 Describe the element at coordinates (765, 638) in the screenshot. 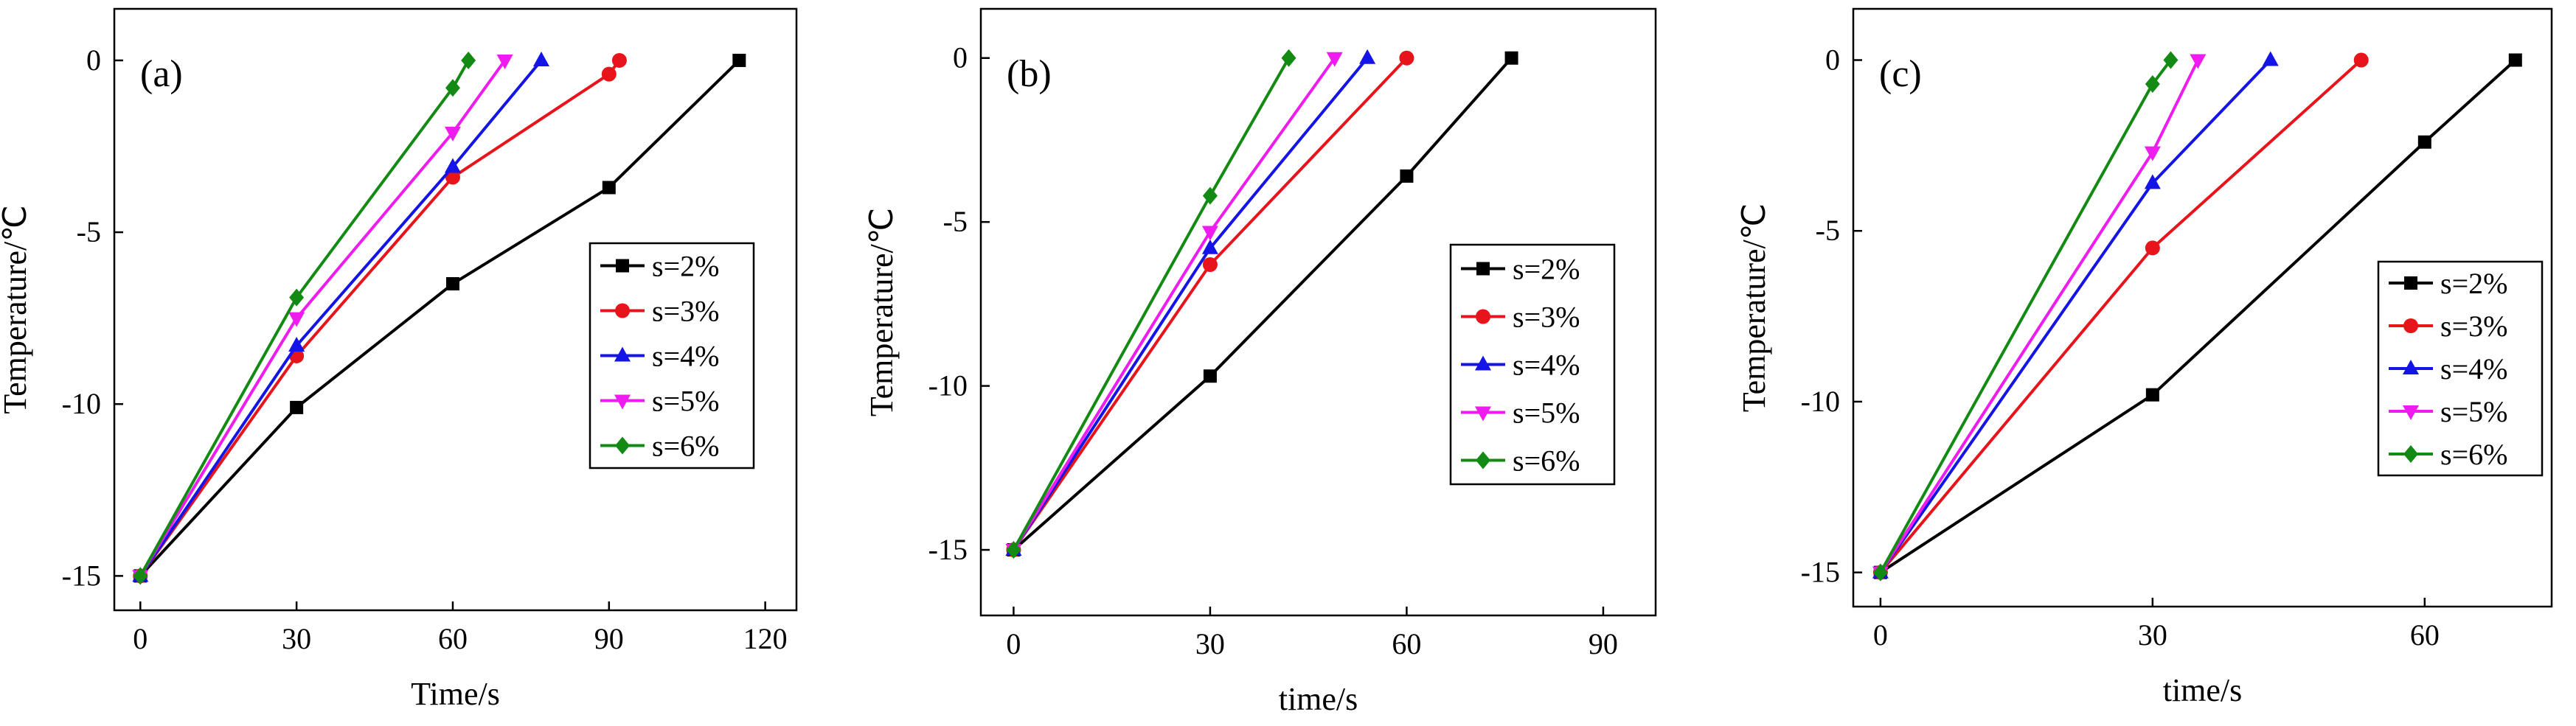

I see `x-tick-label: 120` at that location.